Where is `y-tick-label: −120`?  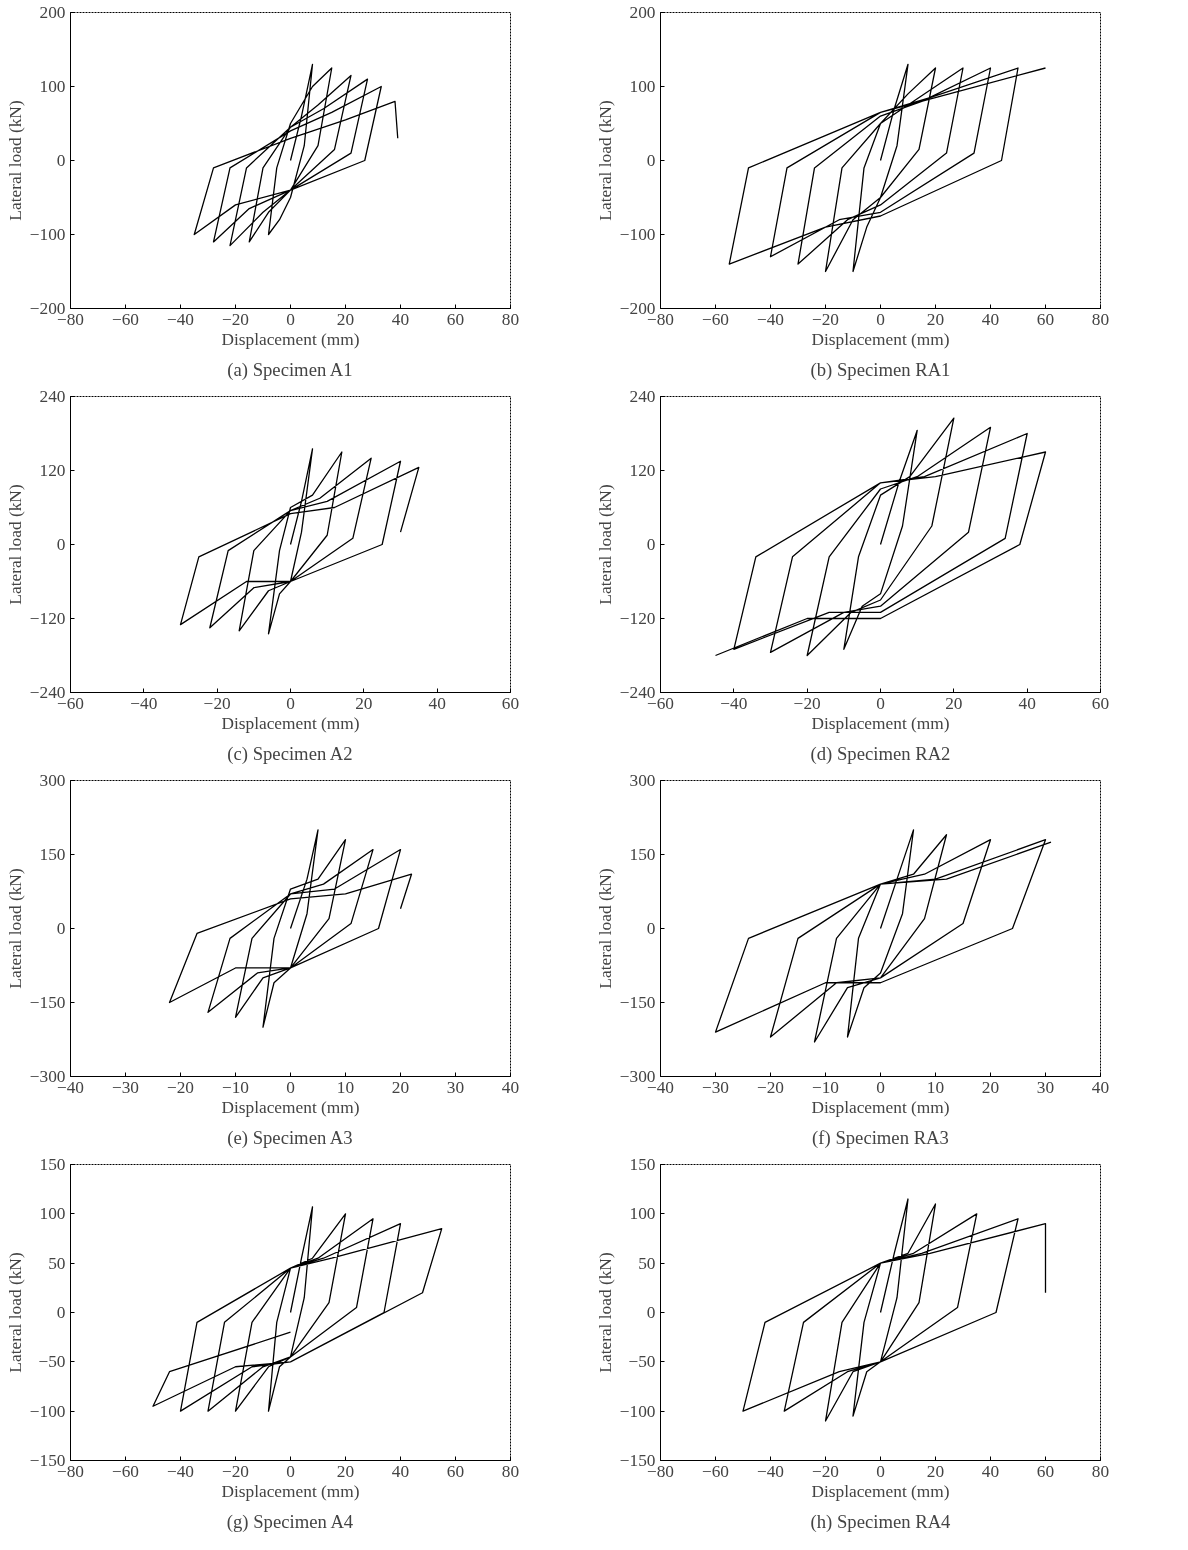
y-tick-label: −120 is located at coordinates (47, 618).